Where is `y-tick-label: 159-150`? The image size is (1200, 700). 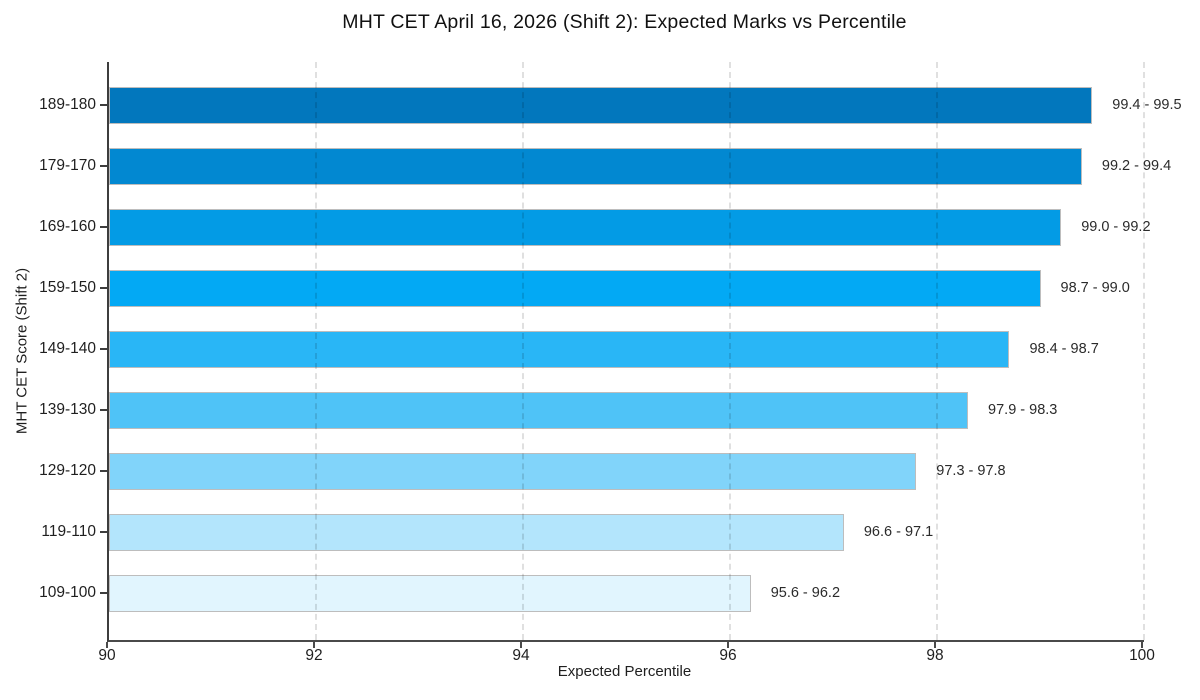
y-tick-label: 159-150 is located at coordinates (67, 287).